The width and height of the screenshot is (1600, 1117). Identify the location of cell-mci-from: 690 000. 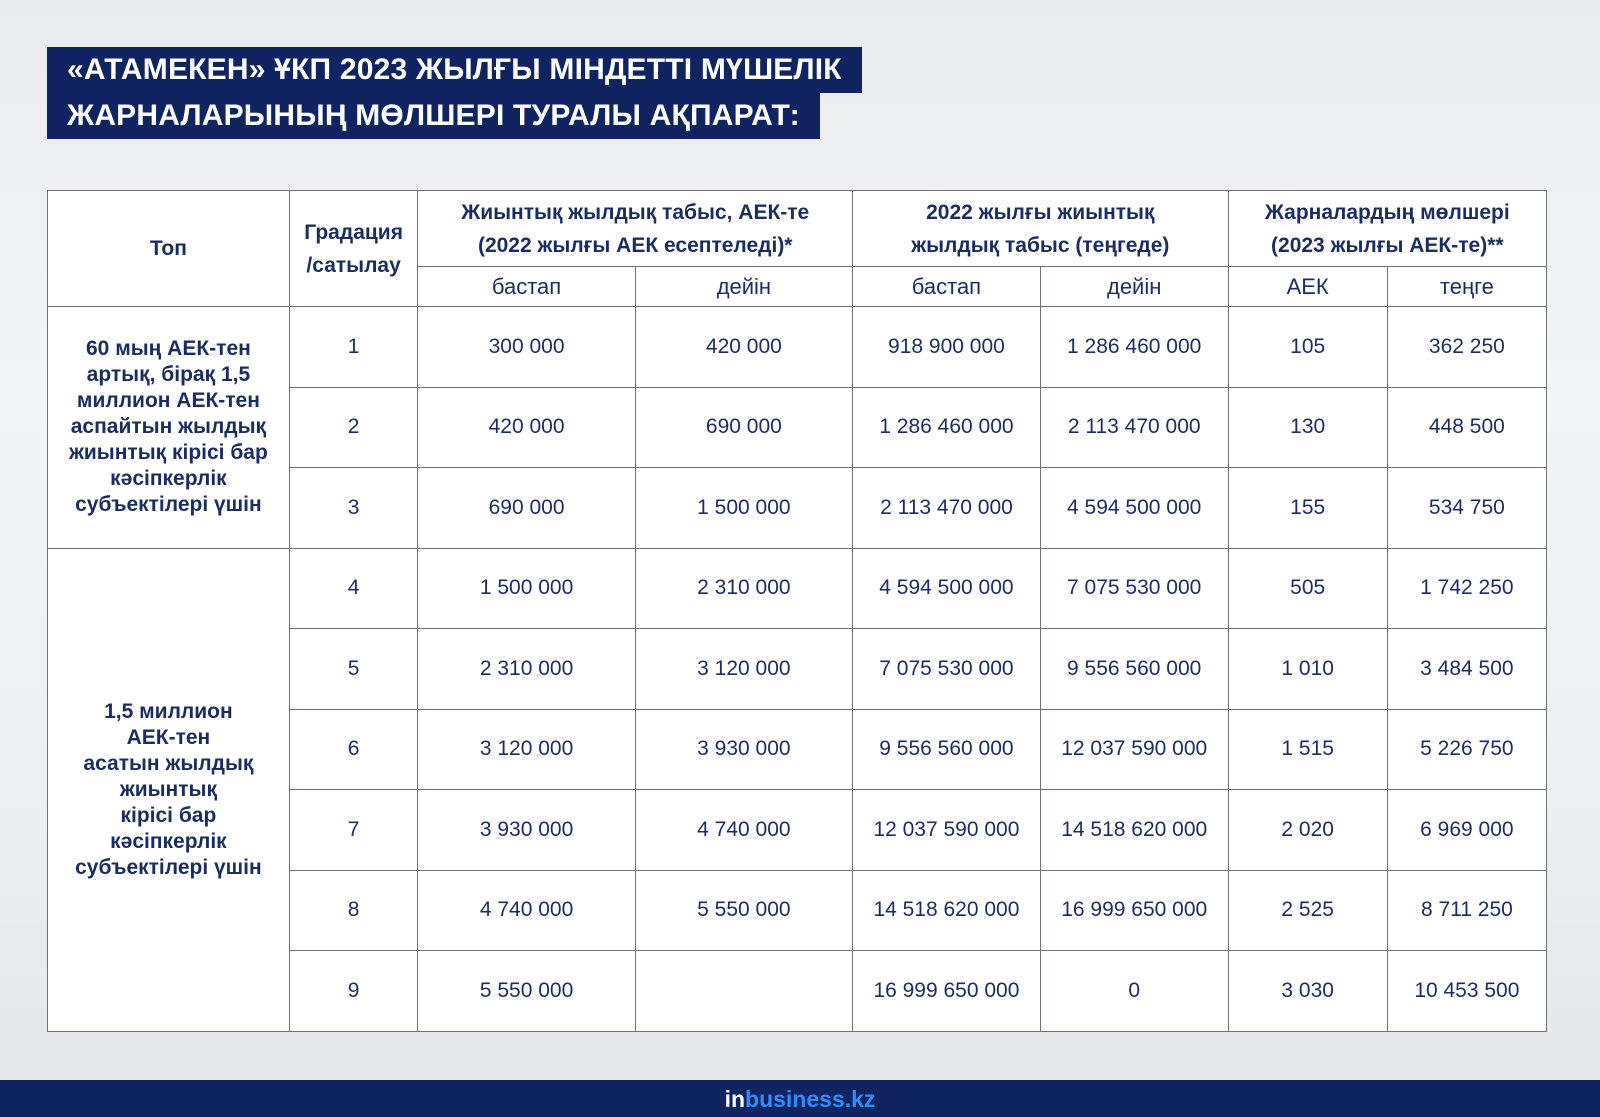
(526, 508).